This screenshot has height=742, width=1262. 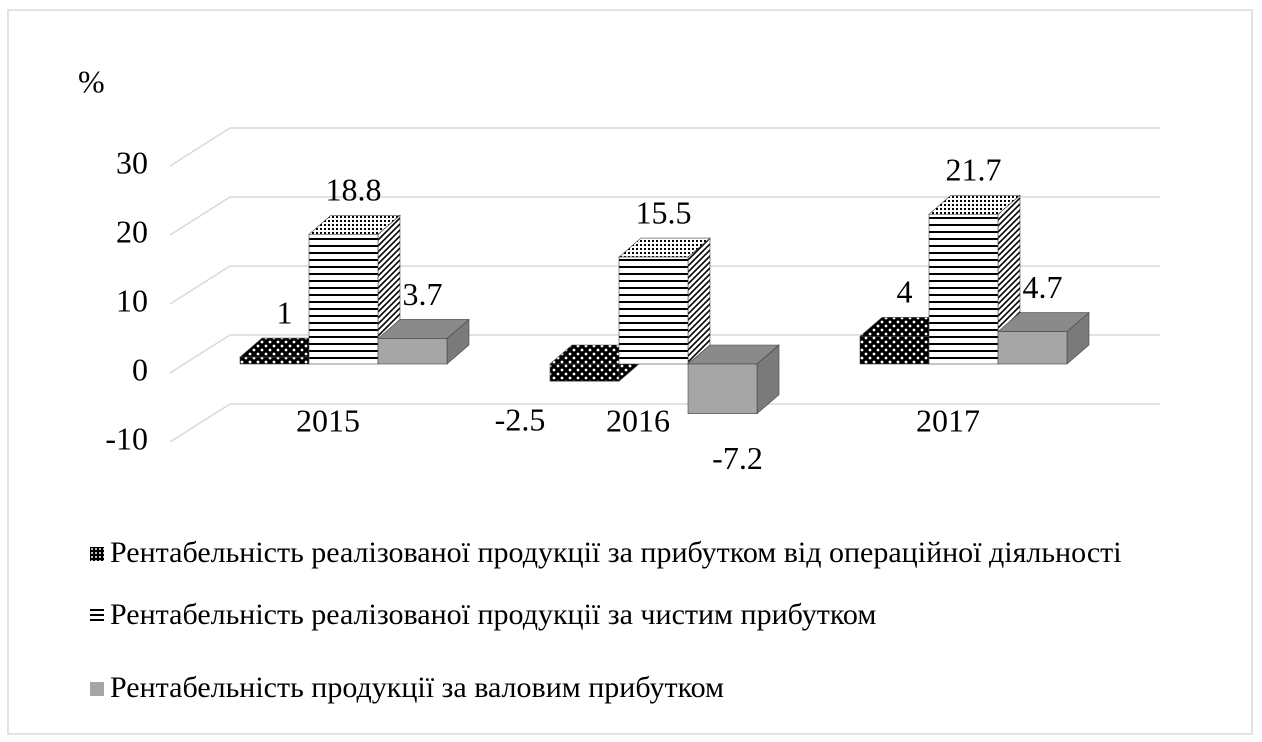 I want to click on y-tick-label: 20, so click(x=132, y=231).